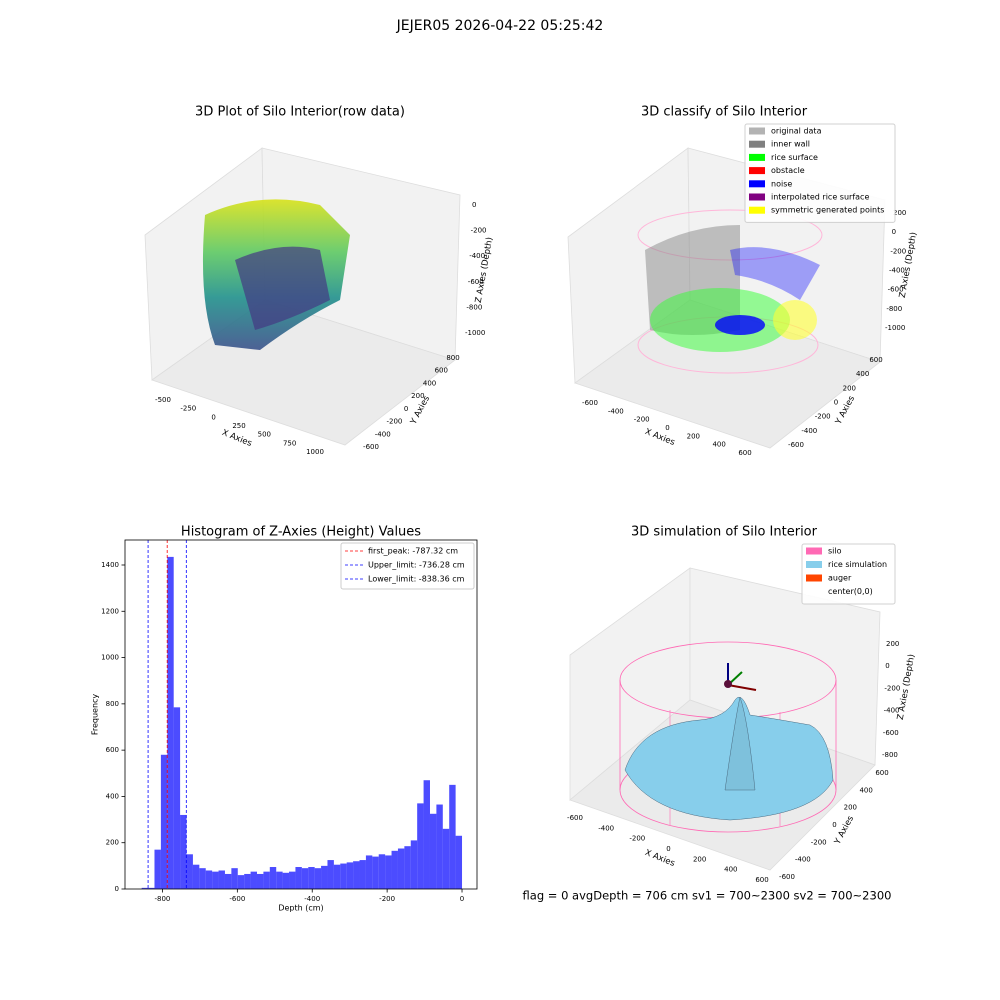  Describe the element at coordinates (300, 112) in the screenshot. I see `subplot-title: 3D Plot of Silo Interior(row data)` at that location.